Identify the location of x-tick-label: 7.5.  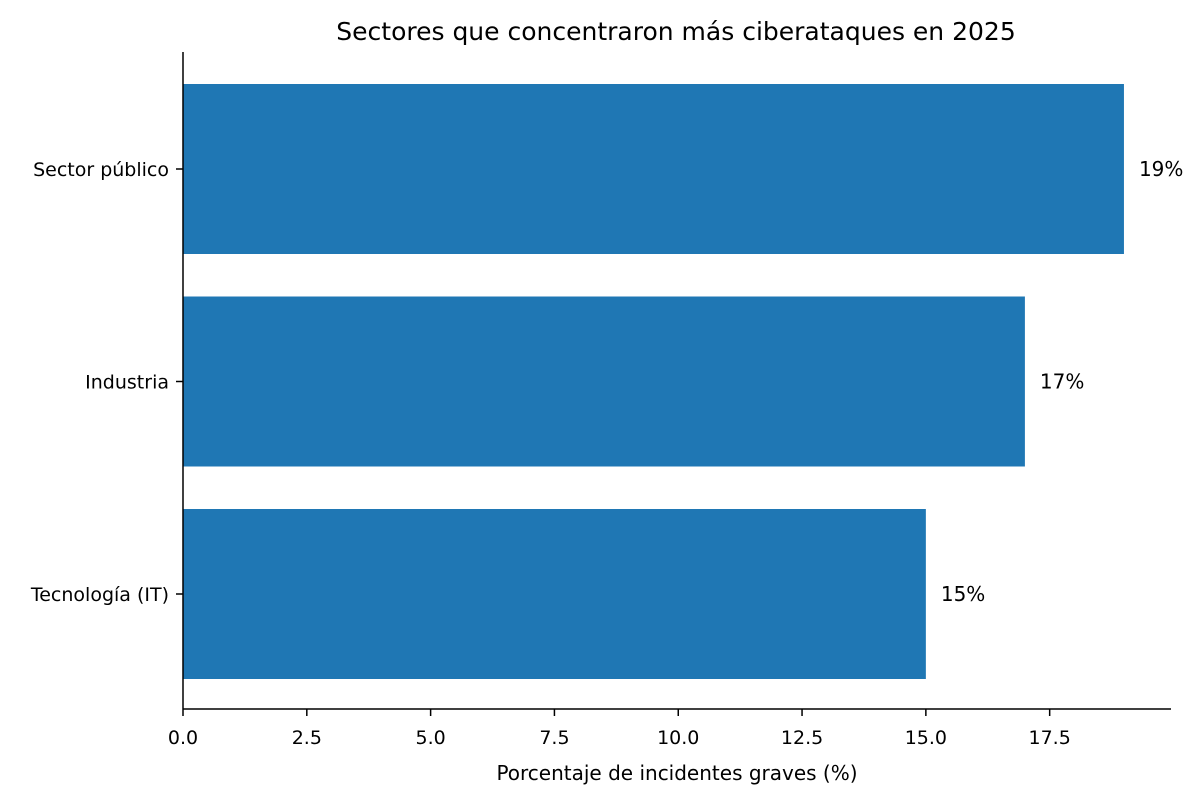
(554, 738).